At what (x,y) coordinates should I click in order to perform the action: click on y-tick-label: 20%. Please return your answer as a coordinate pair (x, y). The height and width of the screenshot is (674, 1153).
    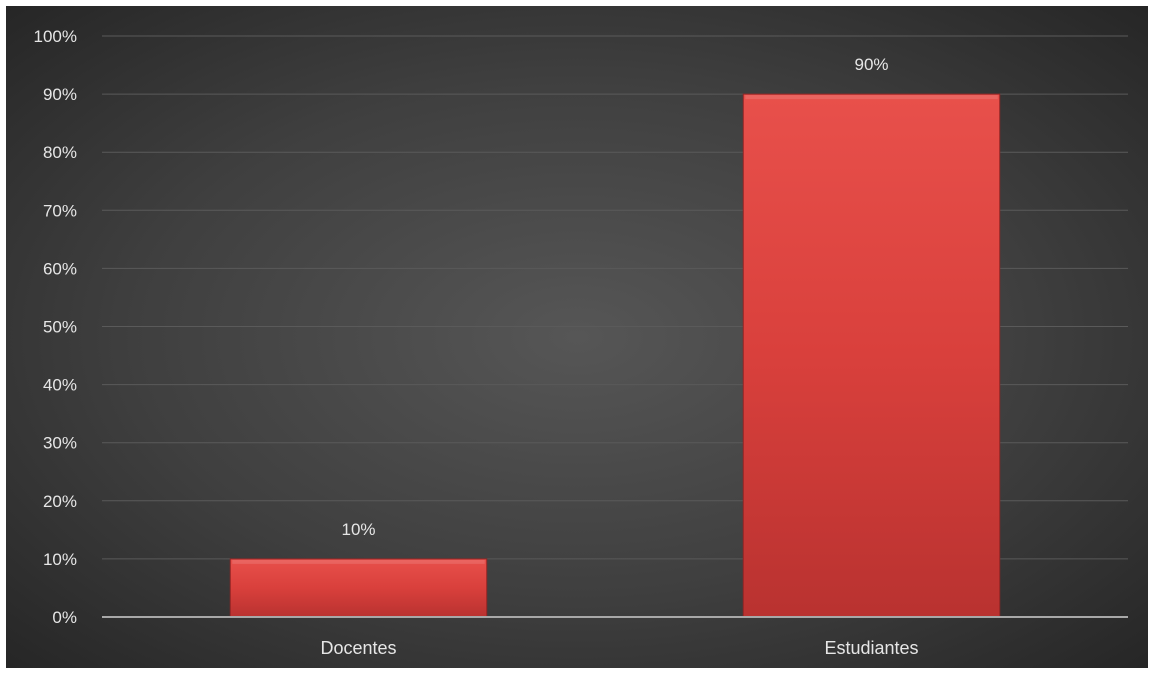
    Looking at the image, I should click on (60, 501).